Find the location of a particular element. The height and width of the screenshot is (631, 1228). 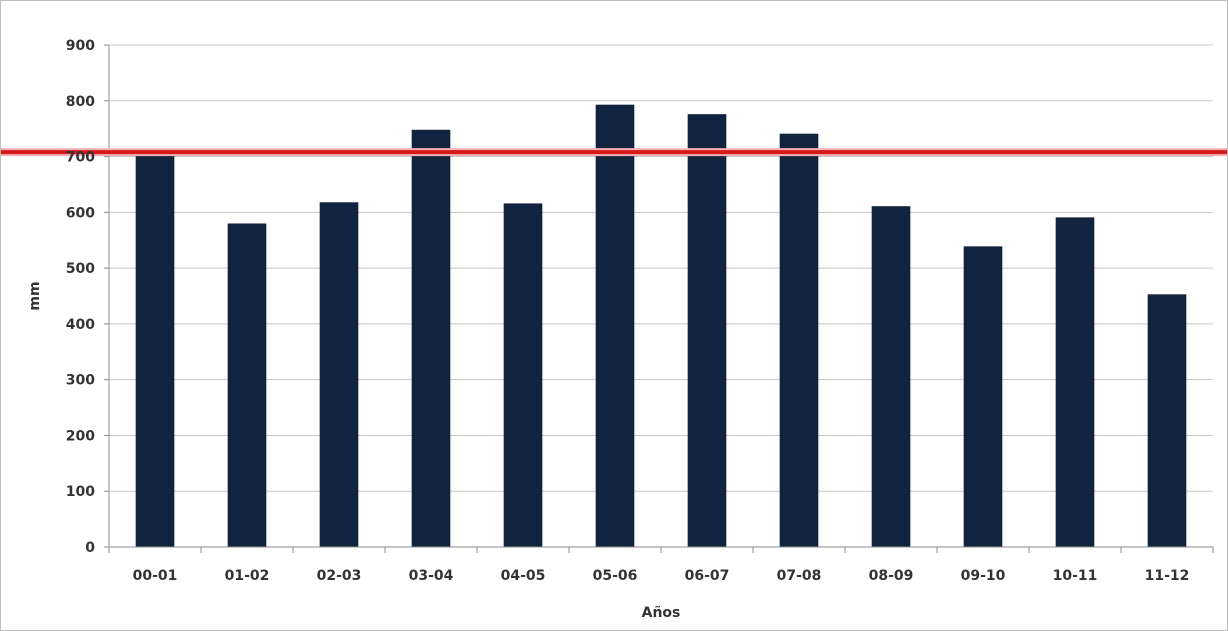

y-axis-title: mm is located at coordinates (35, 295).